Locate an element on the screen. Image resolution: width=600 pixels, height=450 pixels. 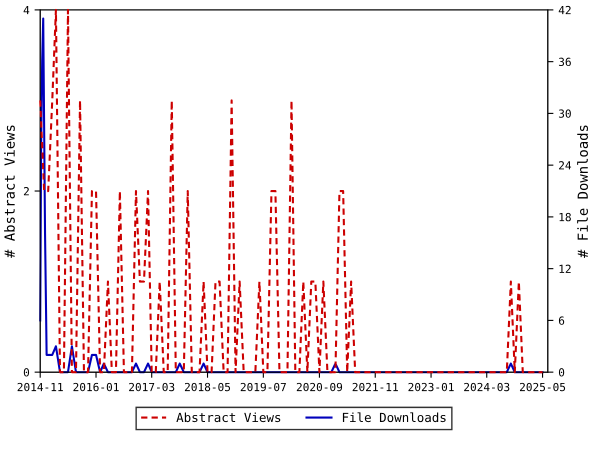
y2-tick-label: 6 is located at coordinates (561, 320).